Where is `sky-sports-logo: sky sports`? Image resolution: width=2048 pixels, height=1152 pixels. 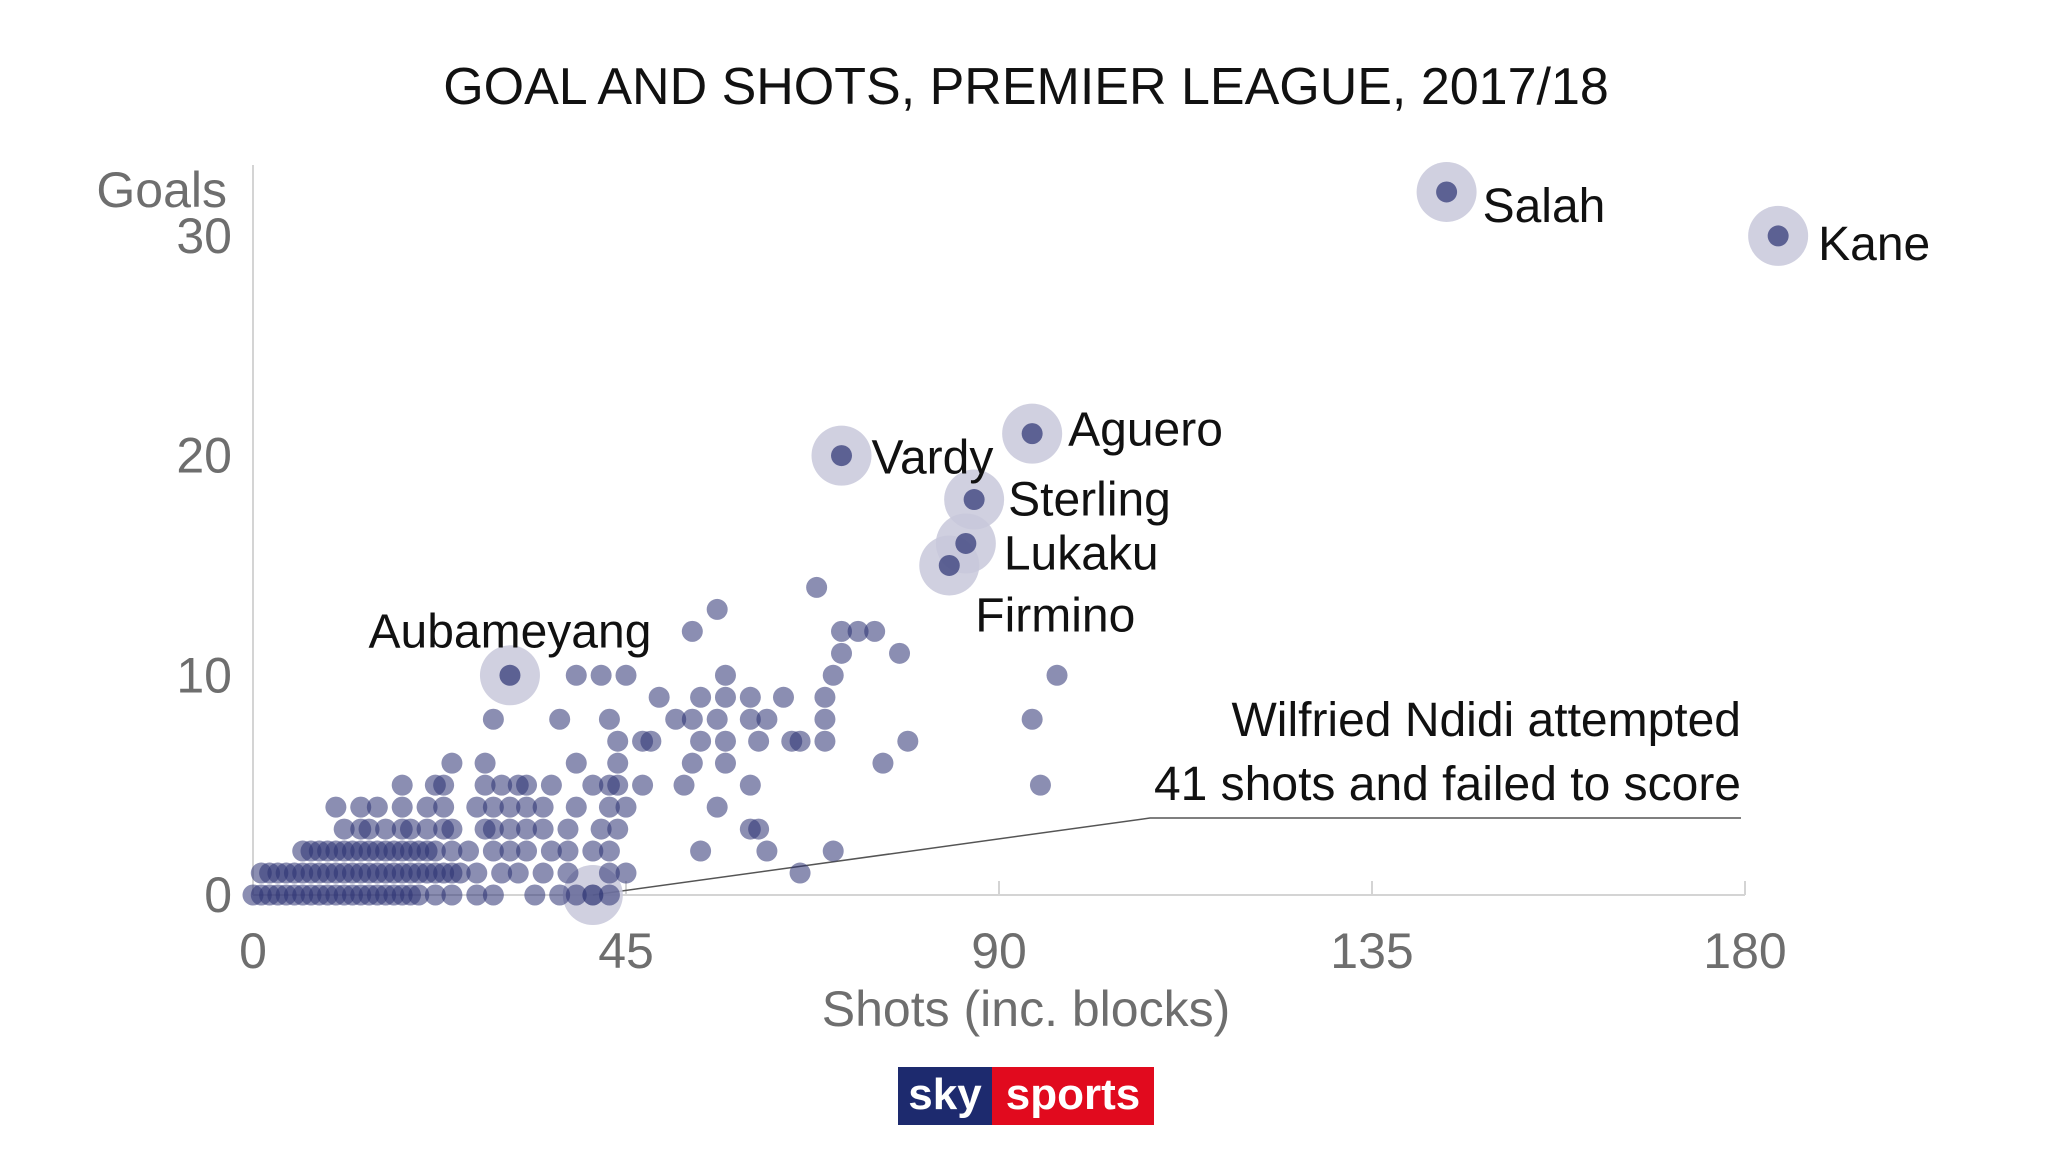
sky-sports-logo: sky sports is located at coordinates (1026, 1096).